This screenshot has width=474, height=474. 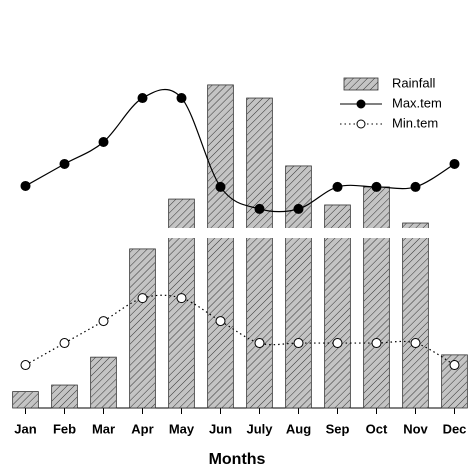 I want to click on legend-swatch-hatch, so click(x=361, y=84).